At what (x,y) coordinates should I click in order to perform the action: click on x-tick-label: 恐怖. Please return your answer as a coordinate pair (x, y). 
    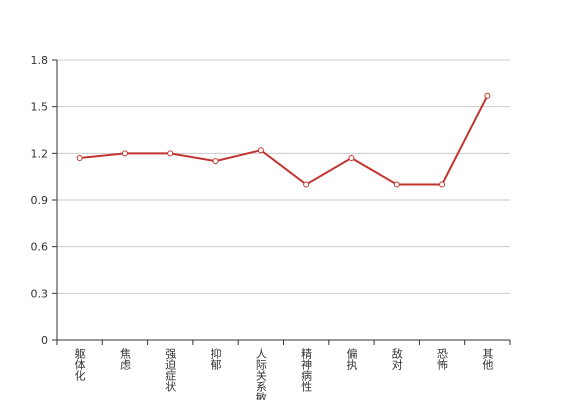
    Looking at the image, I should click on (442, 359).